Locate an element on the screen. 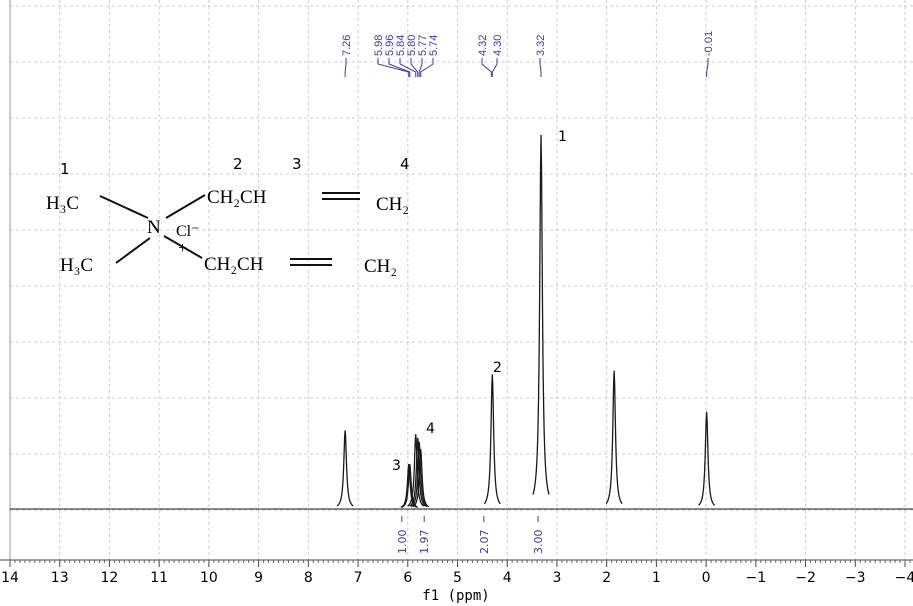 The image size is (913, 606). peak-label: 3.32 is located at coordinates (541, 56).